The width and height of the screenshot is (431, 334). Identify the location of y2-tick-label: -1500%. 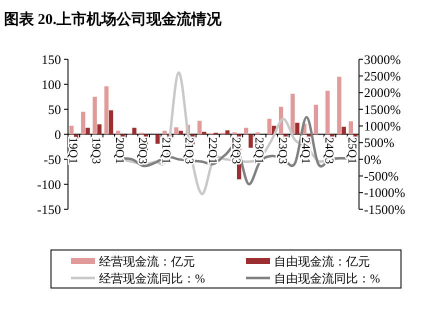
(385, 209).